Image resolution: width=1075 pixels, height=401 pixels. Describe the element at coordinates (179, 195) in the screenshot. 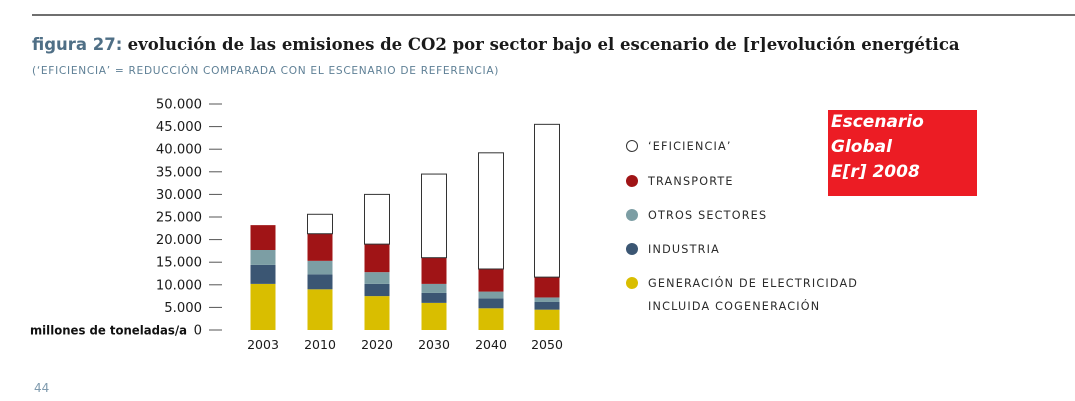

I see `y-tick-label: 30.000` at that location.